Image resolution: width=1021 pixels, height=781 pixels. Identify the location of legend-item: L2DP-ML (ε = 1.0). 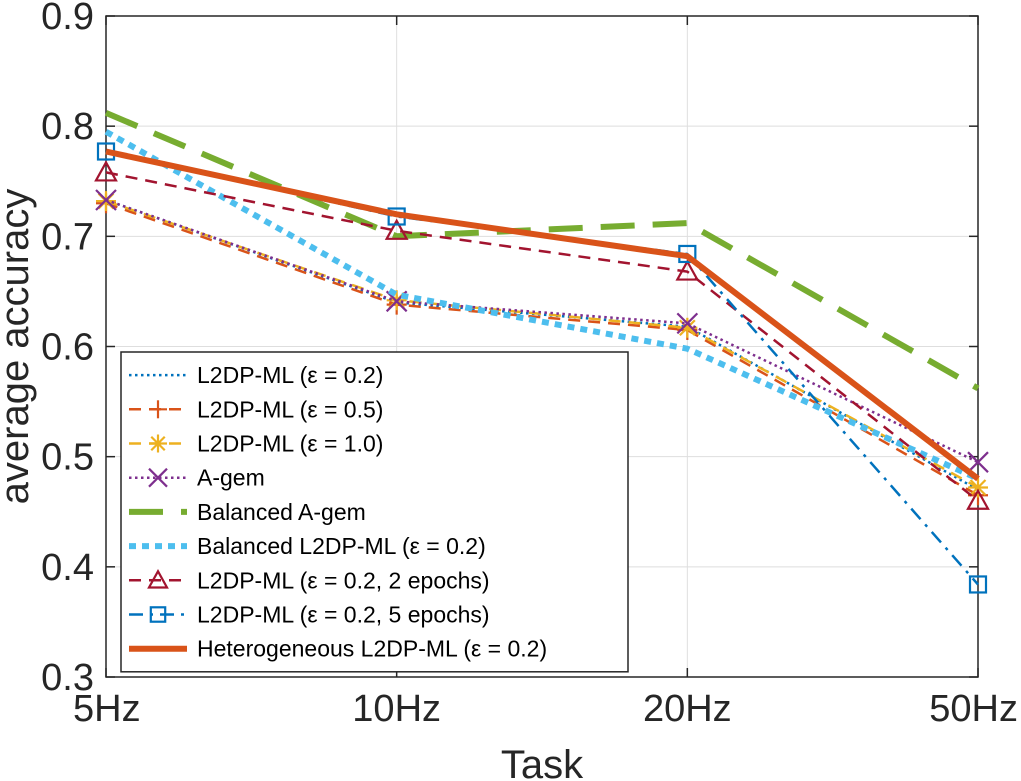
(256, 444).